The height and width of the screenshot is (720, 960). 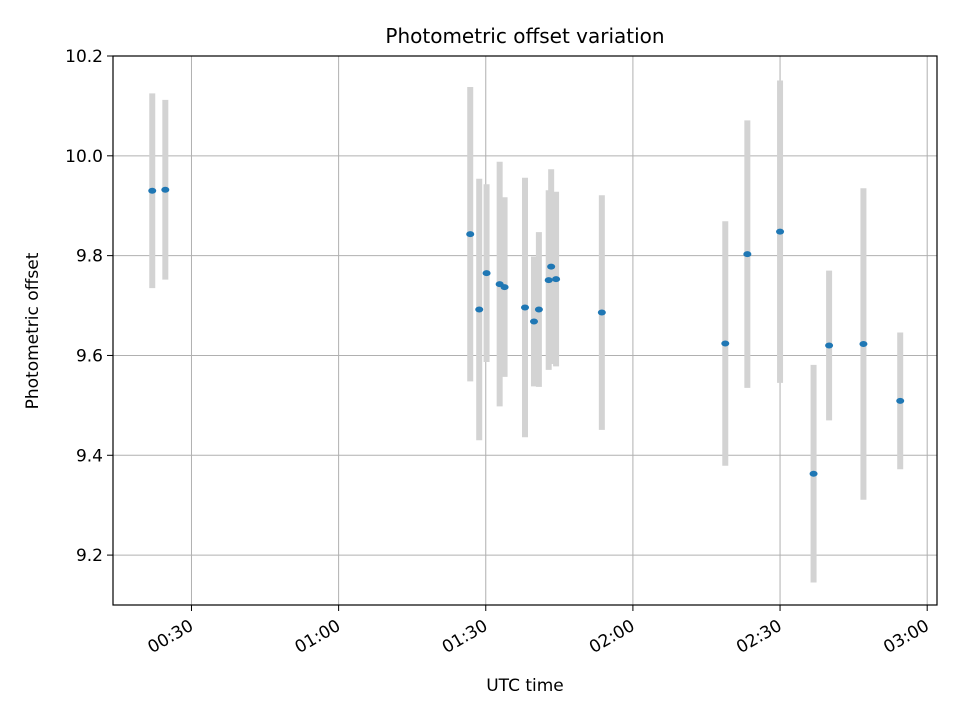 What do you see at coordinates (84, 57) in the screenshot?
I see `y-tick-label: 10.2` at bounding box center [84, 57].